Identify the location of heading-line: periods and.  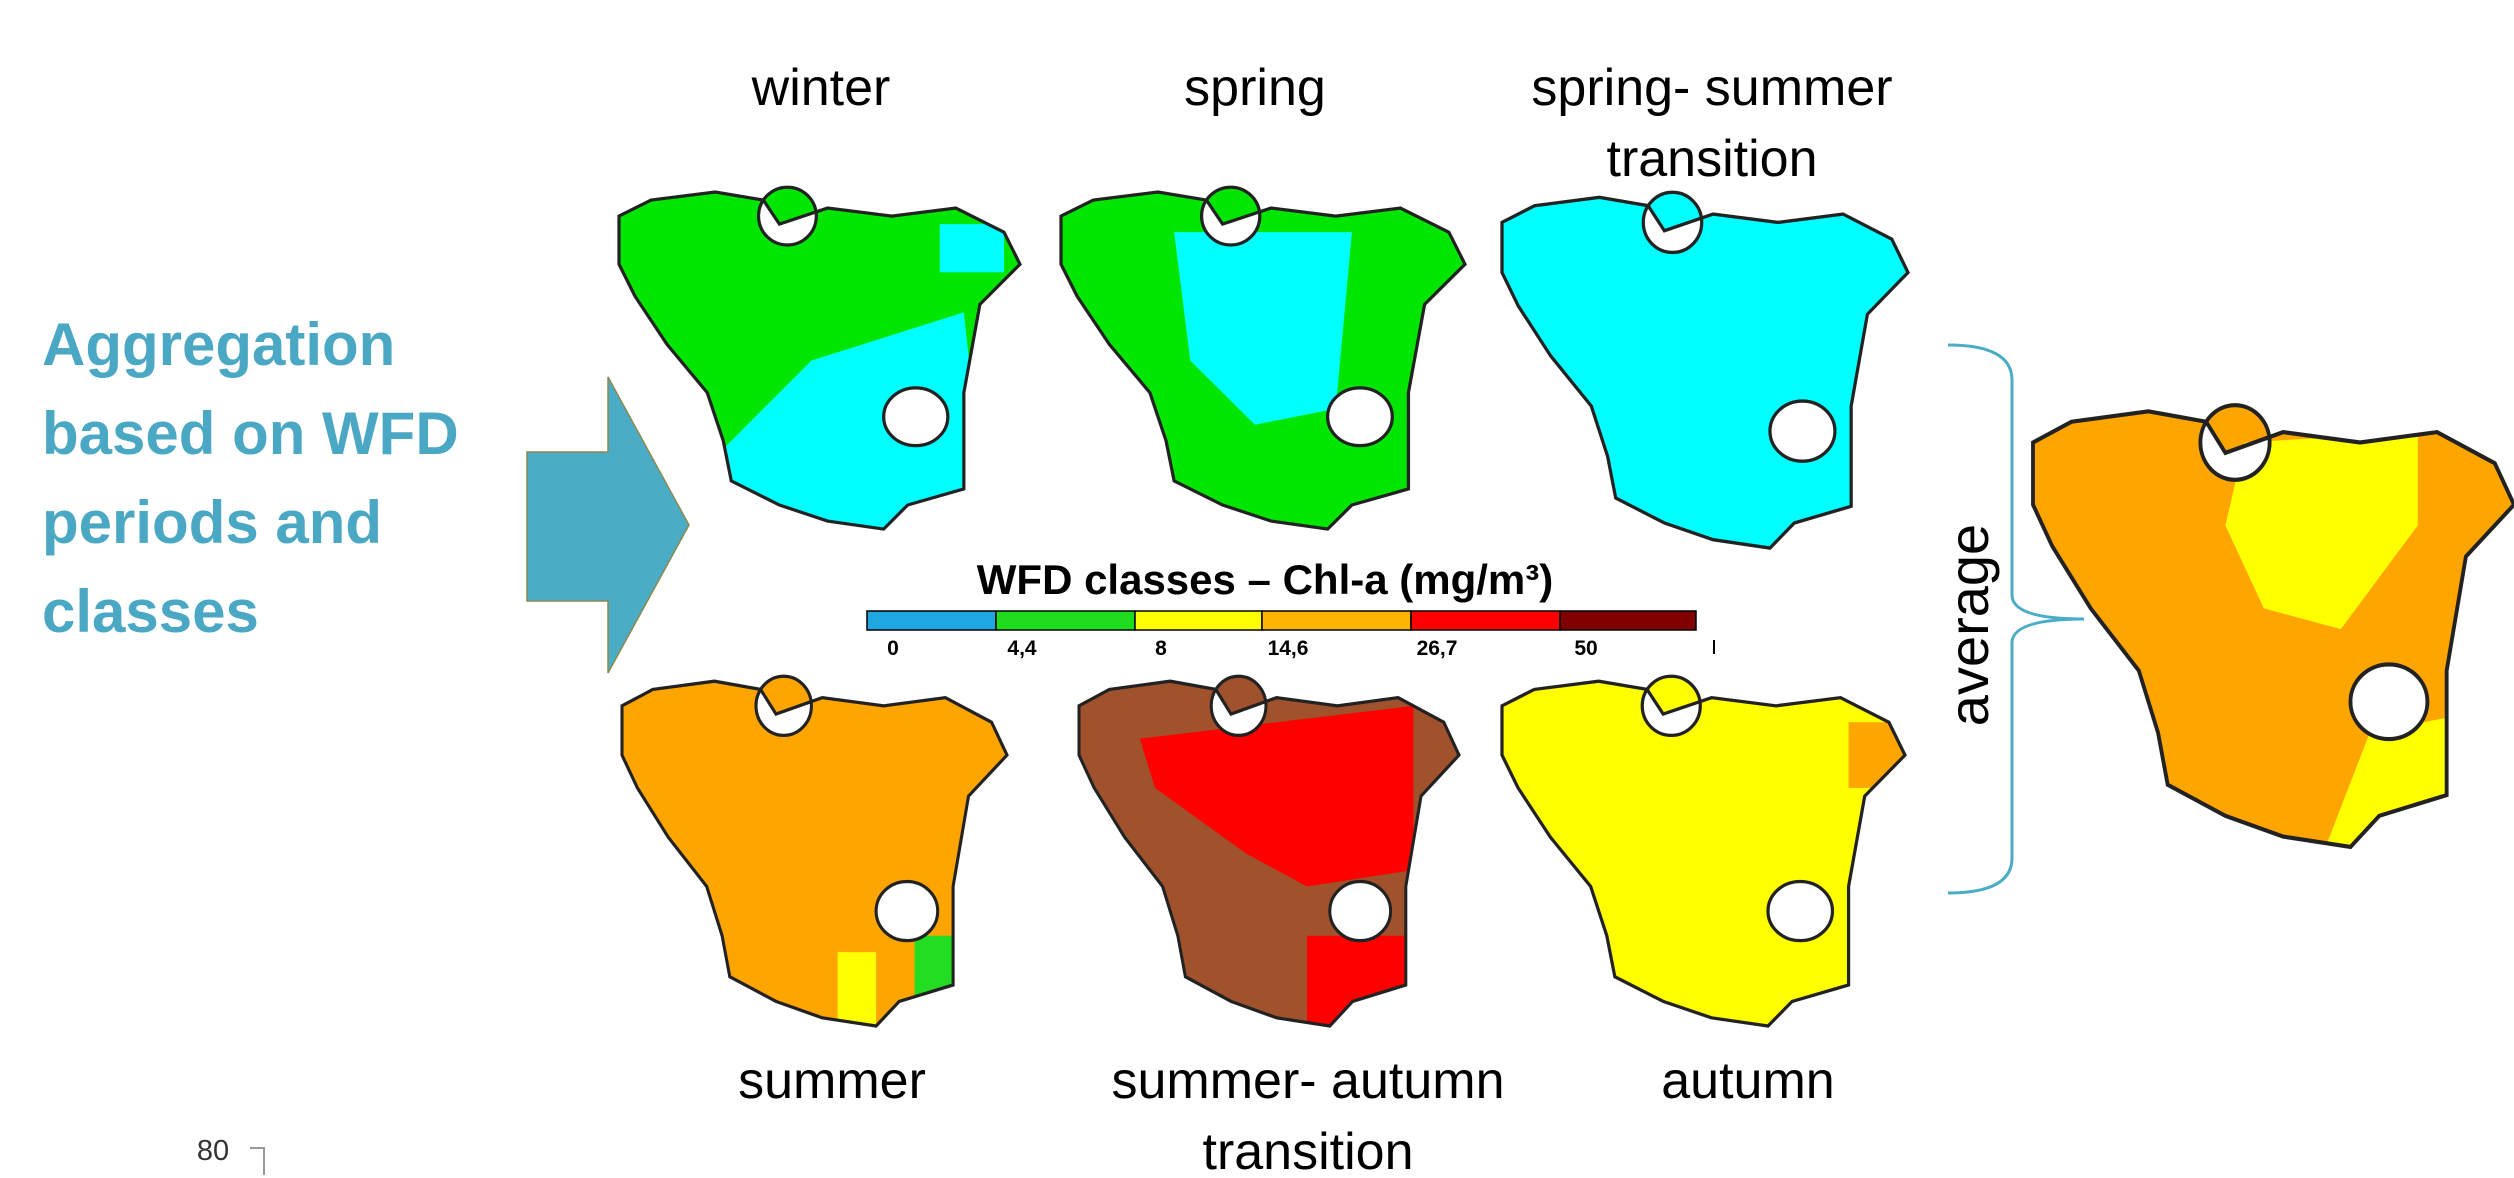
(212, 522).